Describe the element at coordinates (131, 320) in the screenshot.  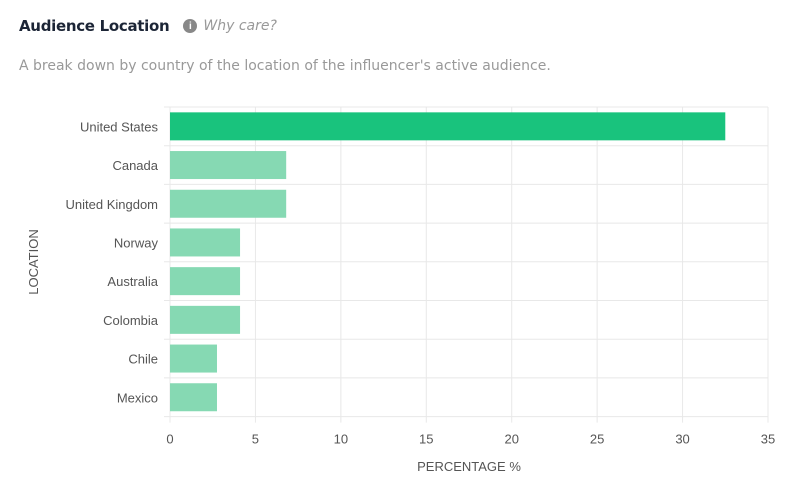
I see `y-tick-label: Colombia` at that location.